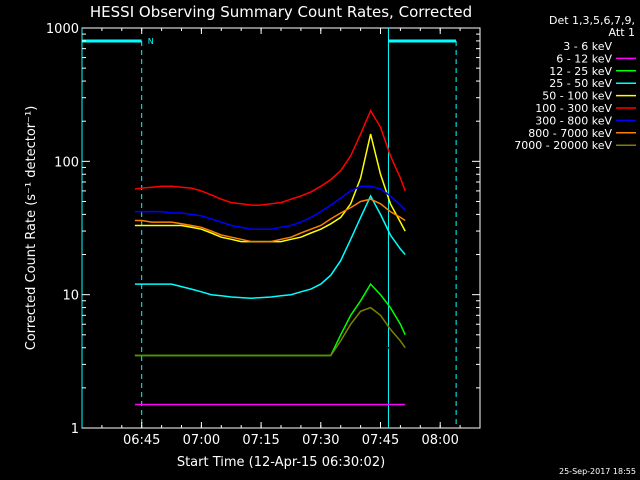 The image size is (640, 480). Describe the element at coordinates (320, 440) in the screenshot. I see `x-tick-label-3: 07:30` at that location.